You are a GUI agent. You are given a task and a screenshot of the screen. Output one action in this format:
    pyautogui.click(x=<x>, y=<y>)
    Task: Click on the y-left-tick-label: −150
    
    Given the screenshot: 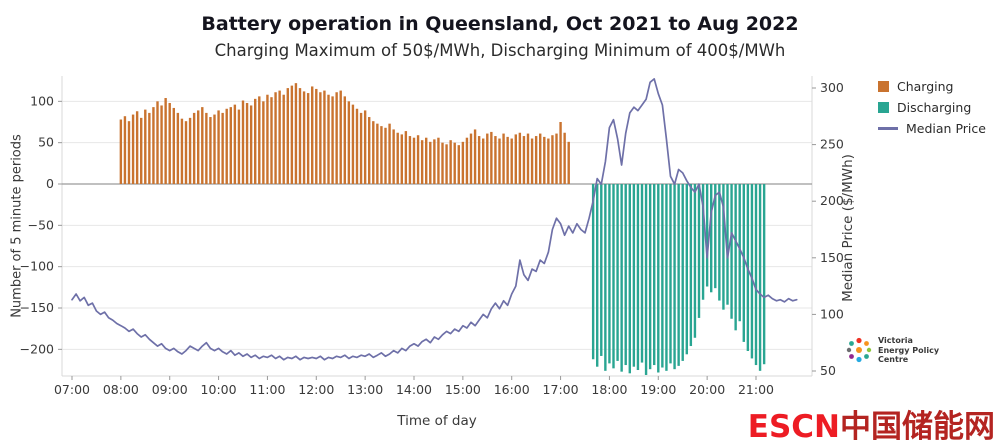 What is the action you would take?
    pyautogui.click(x=37, y=307)
    